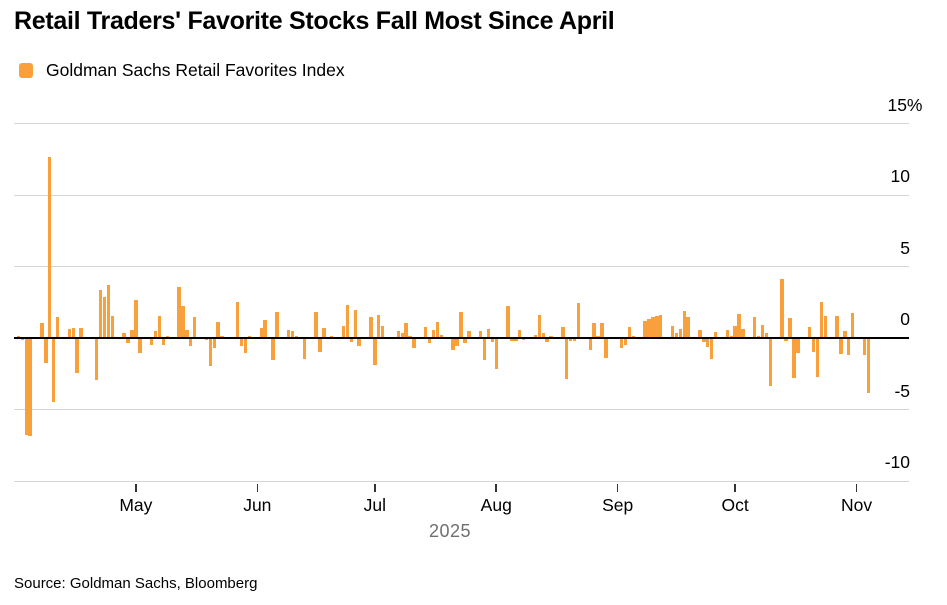  Describe the element at coordinates (902, 390) in the screenshot. I see `y-axis-label: -5` at that location.